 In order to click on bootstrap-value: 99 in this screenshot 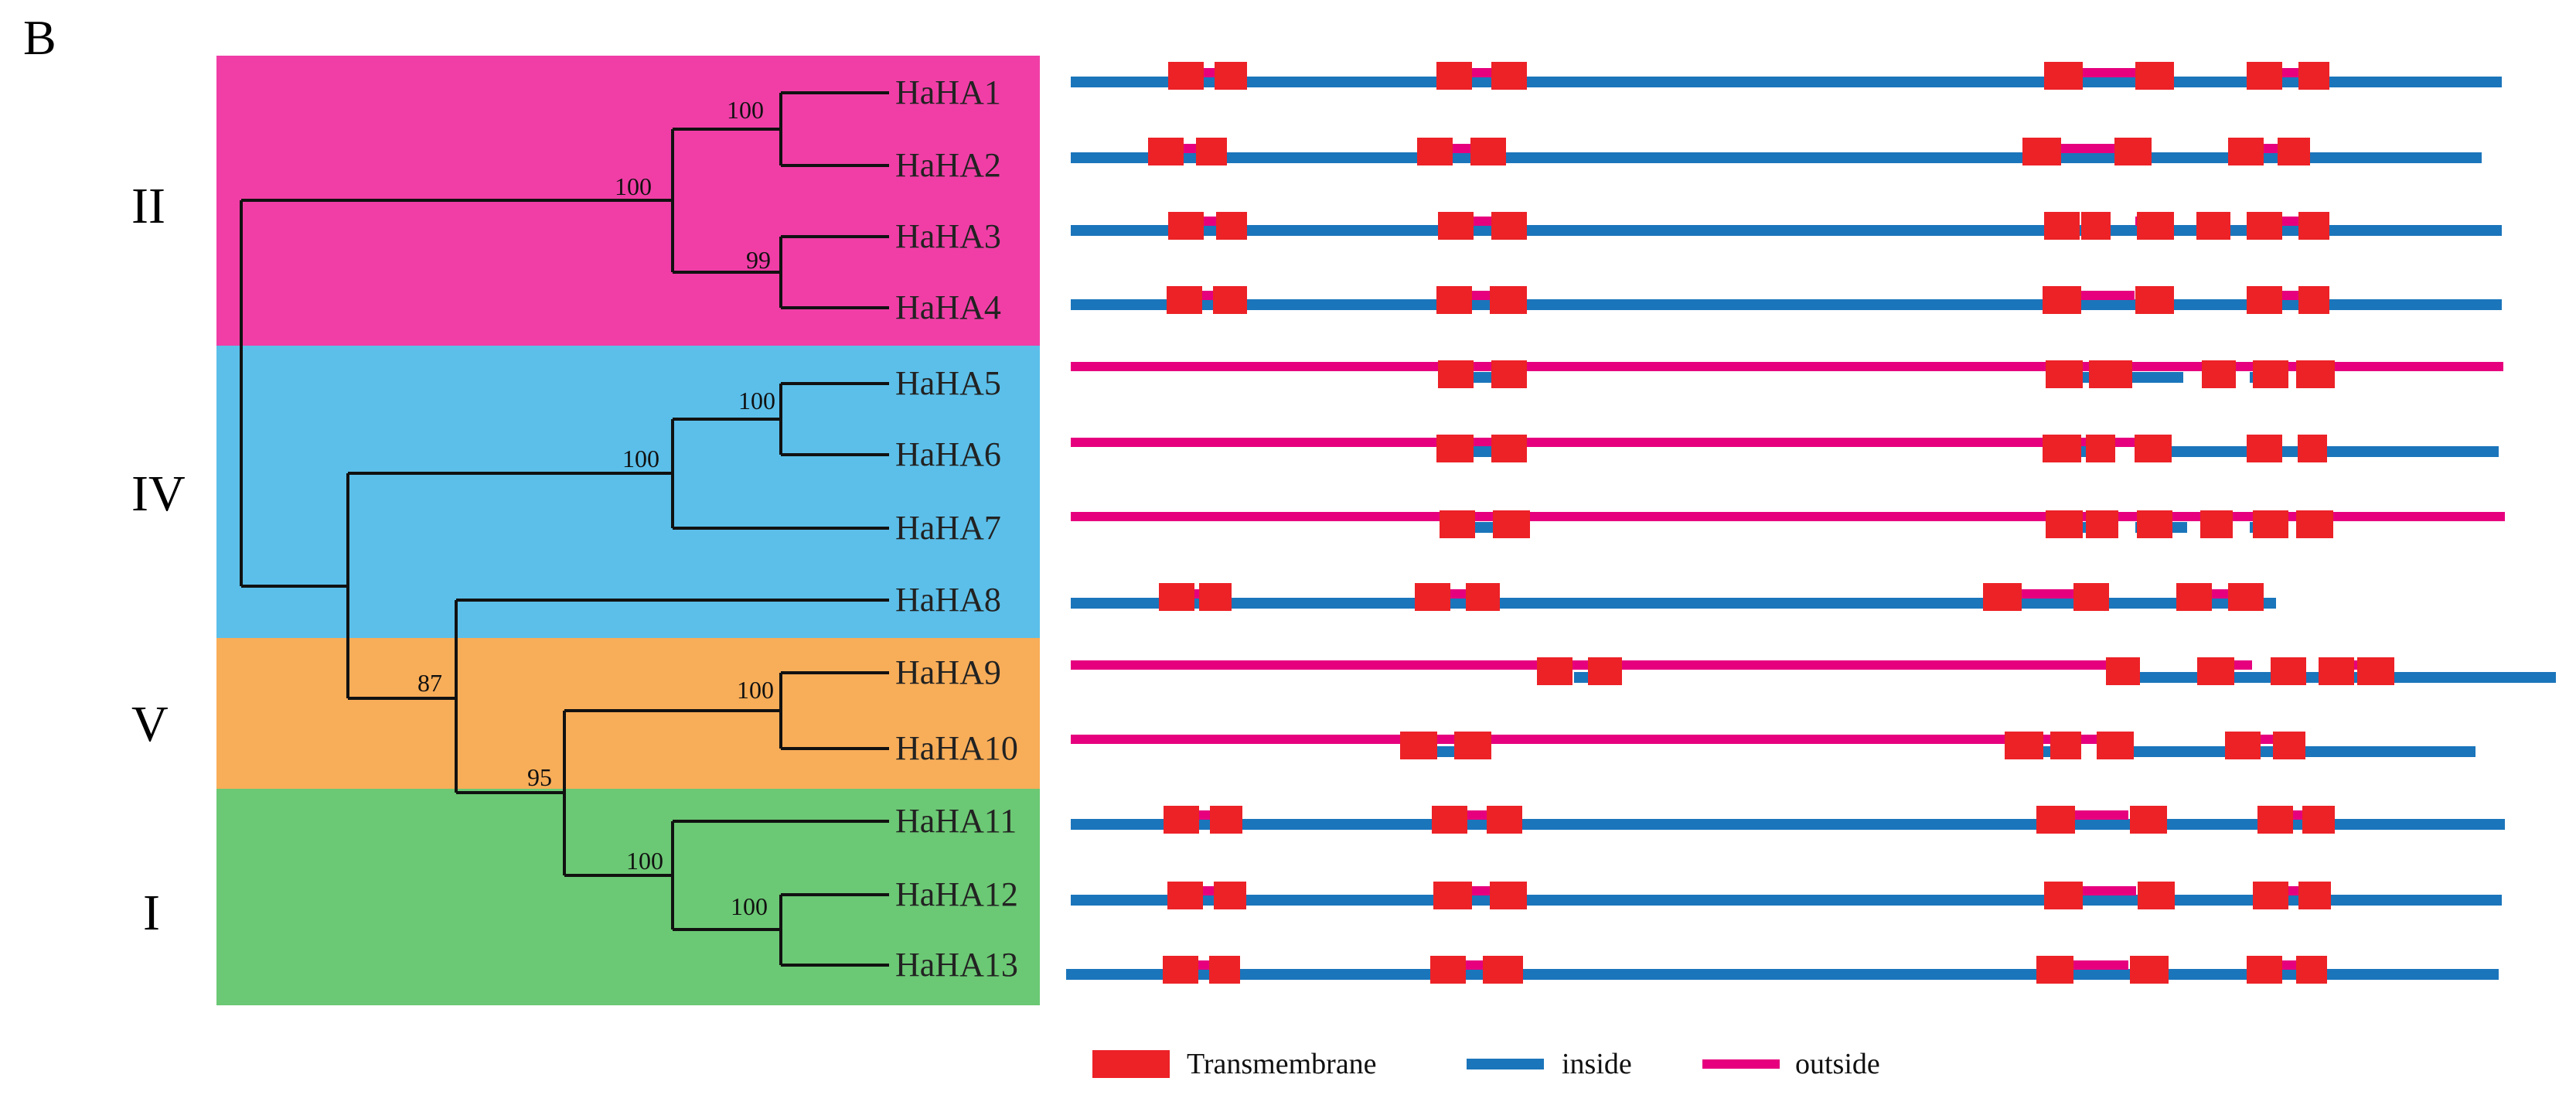, I will do `click(758, 260)`.